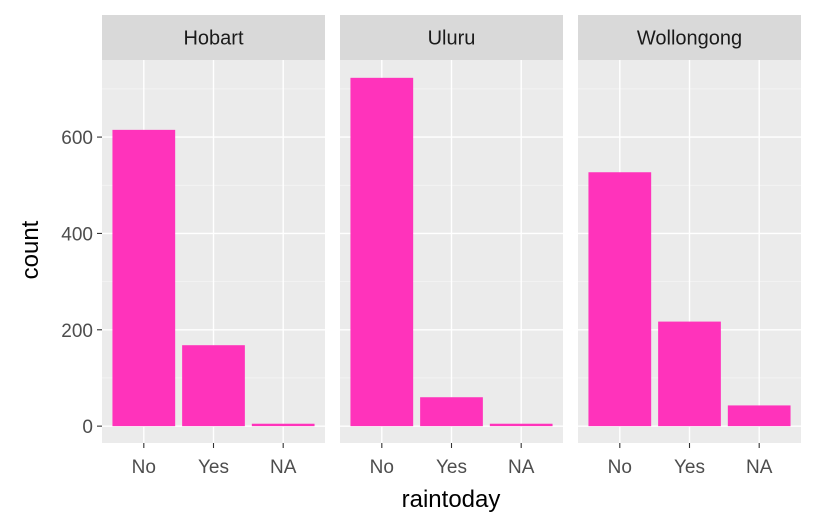  Describe the element at coordinates (30, 249) in the screenshot. I see `y-axis-title: count` at that location.